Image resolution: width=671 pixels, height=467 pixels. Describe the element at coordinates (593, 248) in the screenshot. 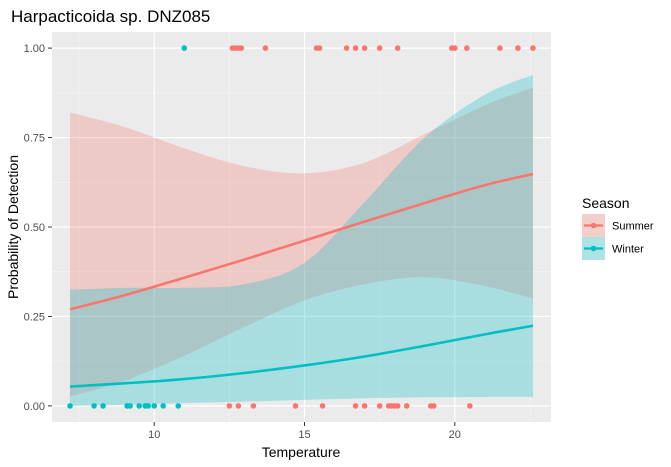

I see `winter-legend-key-point` at that location.